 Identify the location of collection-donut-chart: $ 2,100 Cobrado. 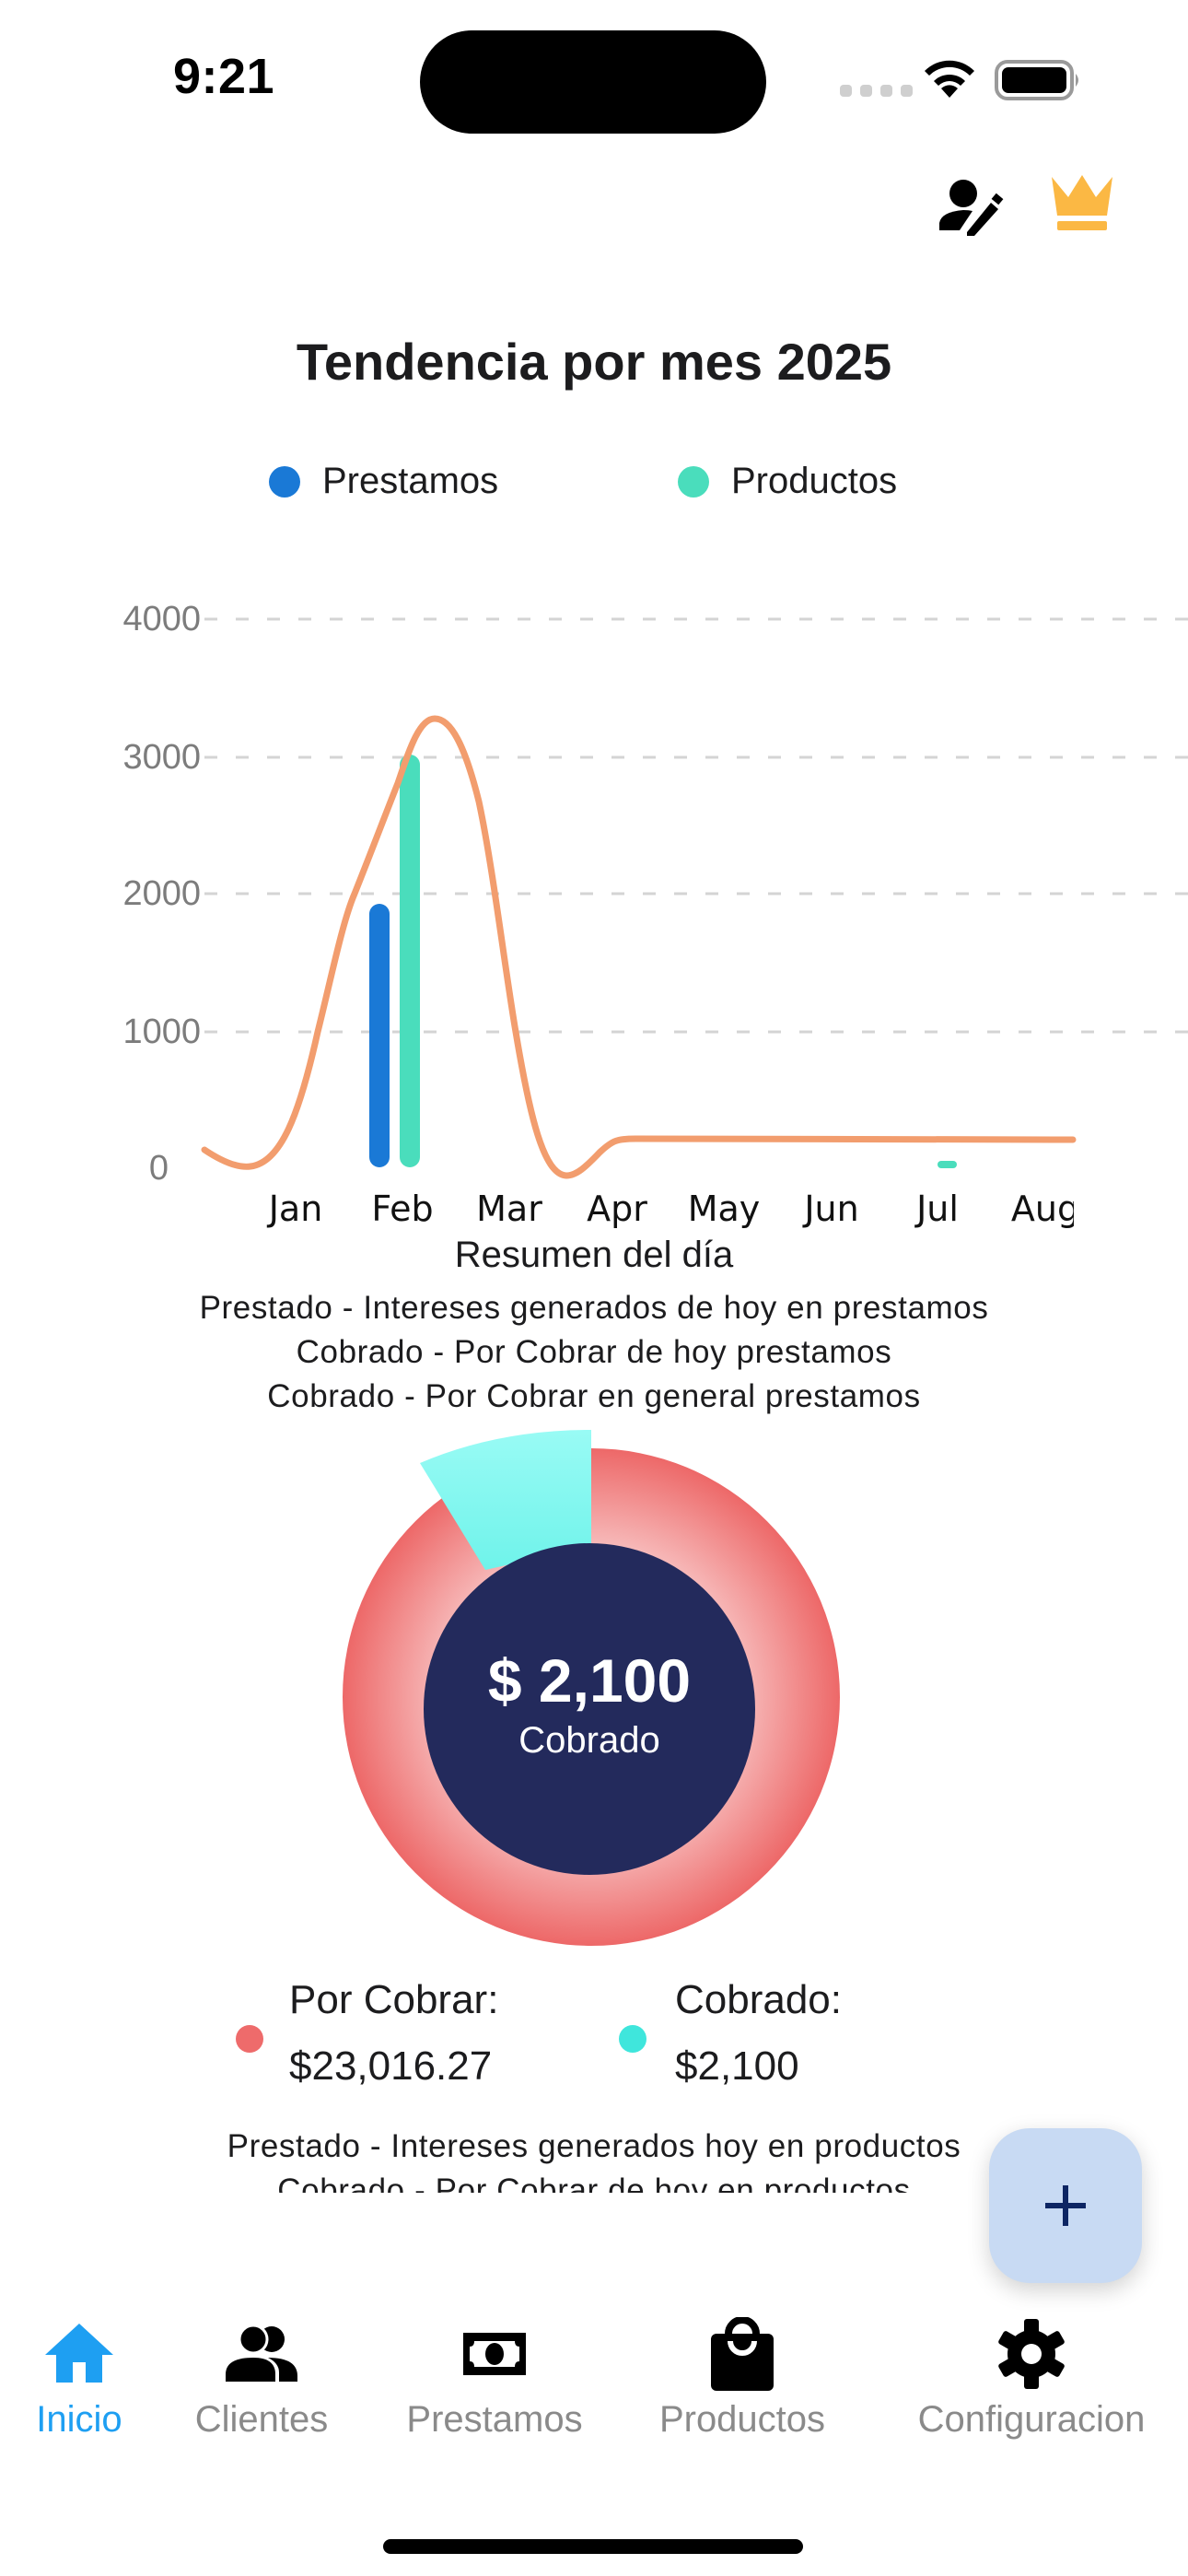
(589, 1686).